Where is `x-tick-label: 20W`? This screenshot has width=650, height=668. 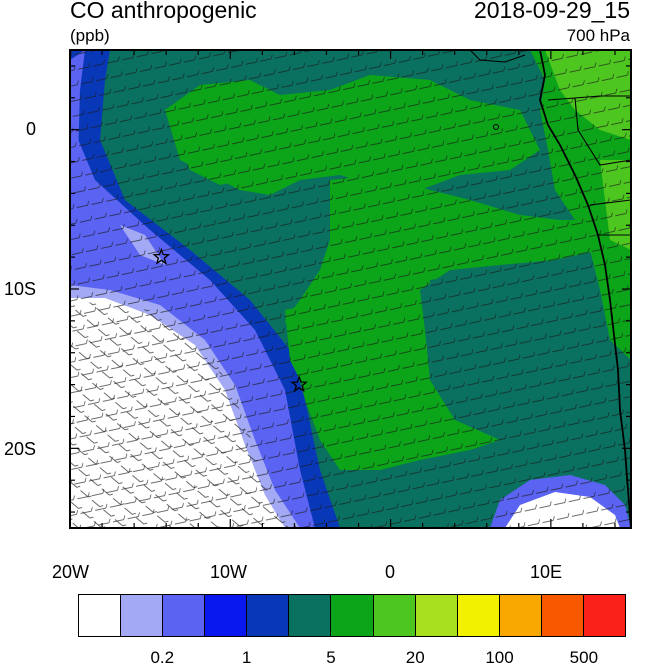 x-tick-label: 20W is located at coordinates (71, 572).